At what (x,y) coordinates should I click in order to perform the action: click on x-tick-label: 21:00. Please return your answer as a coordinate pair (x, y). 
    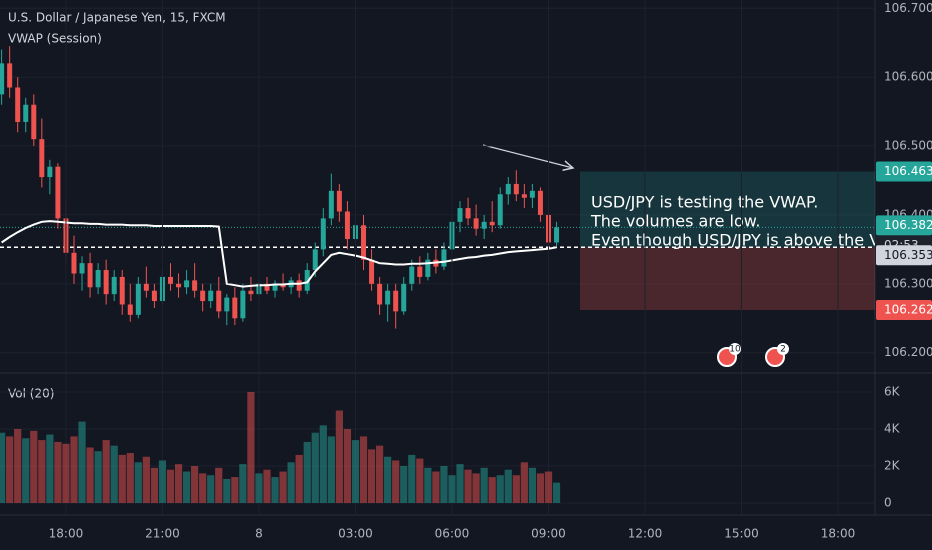
    Looking at the image, I should click on (162, 534).